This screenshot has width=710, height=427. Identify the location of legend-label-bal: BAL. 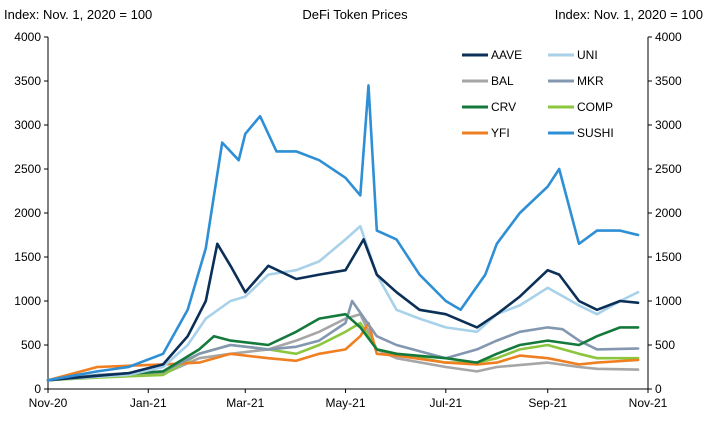
(502, 81).